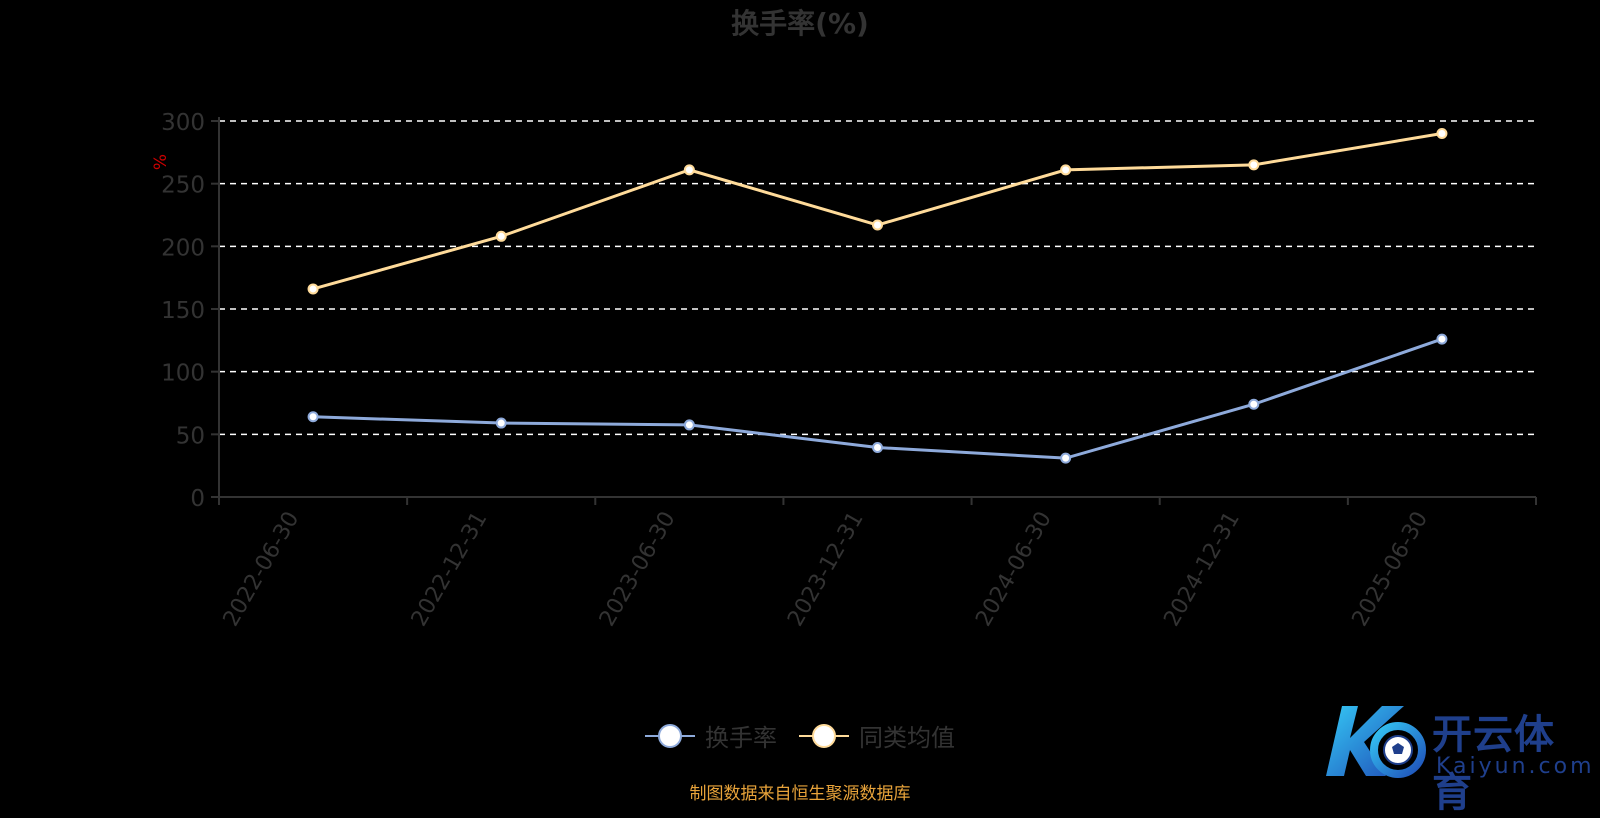  Describe the element at coordinates (183, 374) in the screenshot. I see `y-tick-label-100: 100` at that location.